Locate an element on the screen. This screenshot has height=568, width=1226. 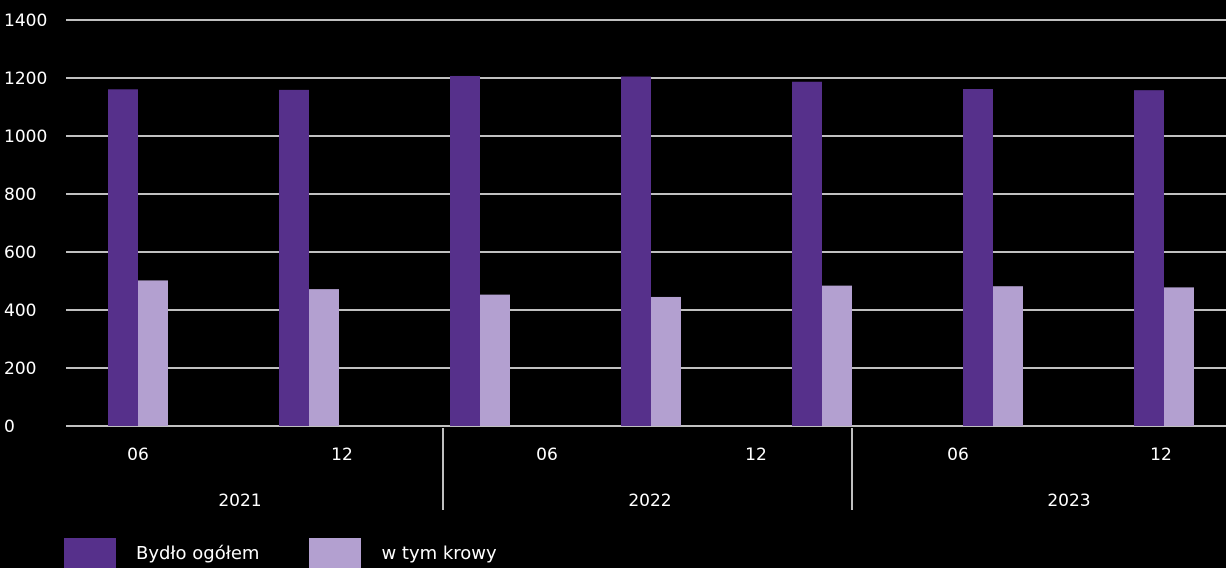
x-axis-groups: 2021 2022 2023 is located at coordinates (654, 469).